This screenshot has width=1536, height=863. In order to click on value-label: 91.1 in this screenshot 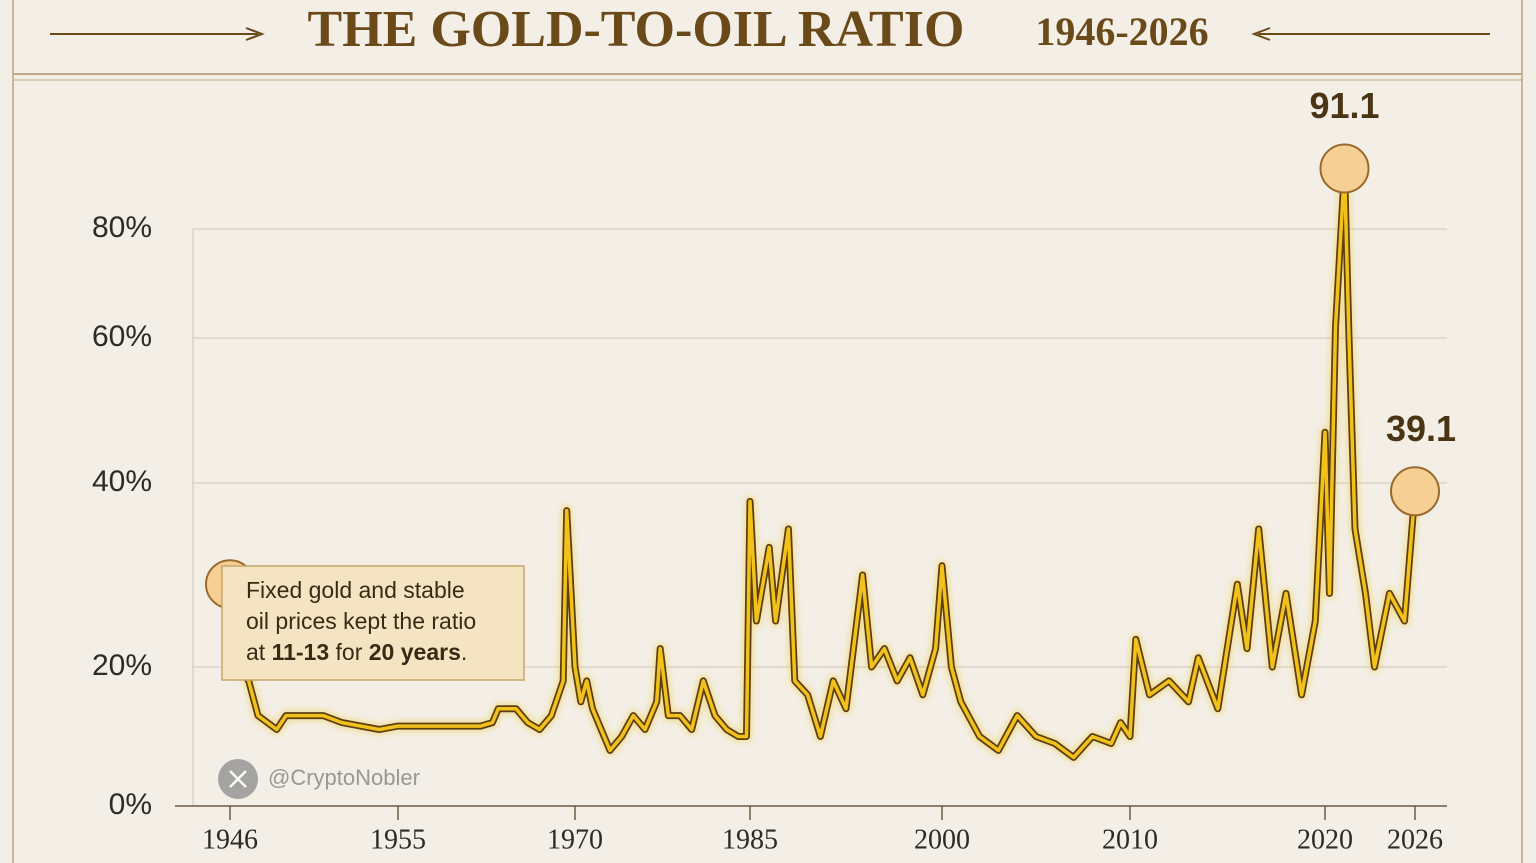, I will do `click(1344, 105)`.